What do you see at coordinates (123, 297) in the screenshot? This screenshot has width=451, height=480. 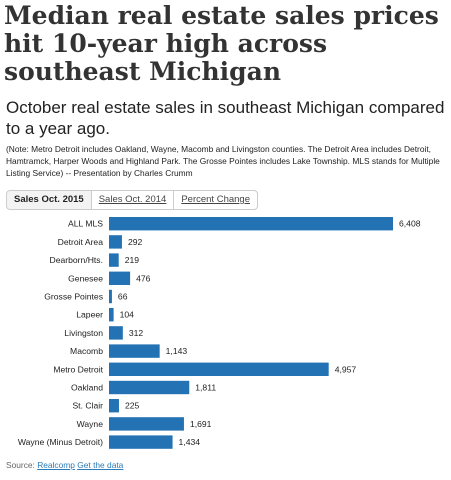 I see `value-label: 66` at bounding box center [123, 297].